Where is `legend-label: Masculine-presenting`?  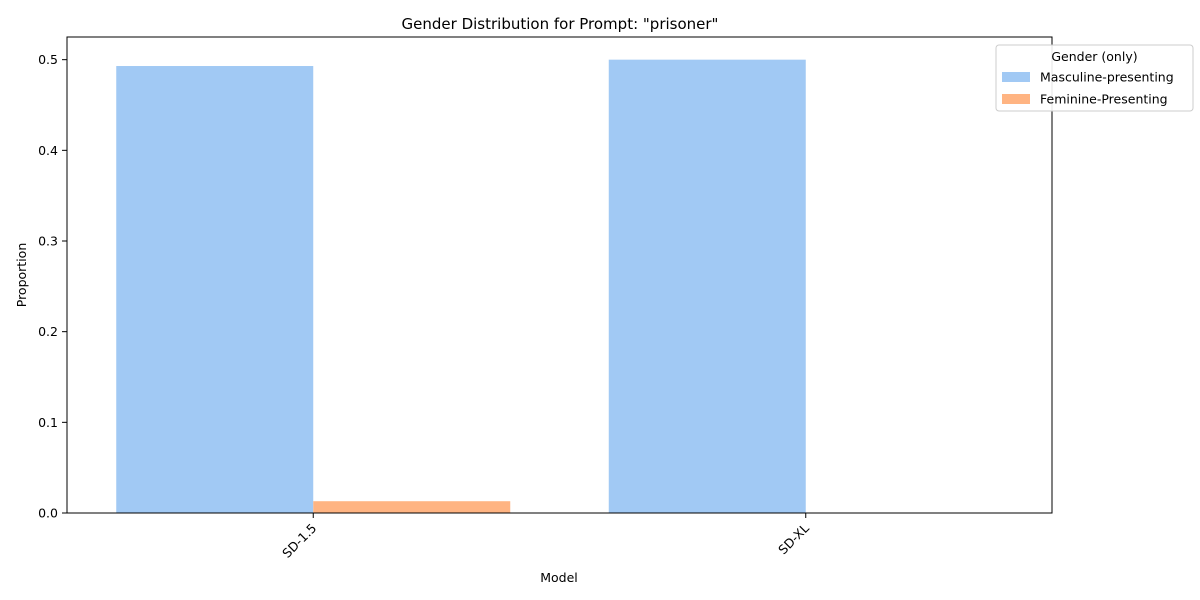 legend-label: Masculine-presenting is located at coordinates (1107, 77).